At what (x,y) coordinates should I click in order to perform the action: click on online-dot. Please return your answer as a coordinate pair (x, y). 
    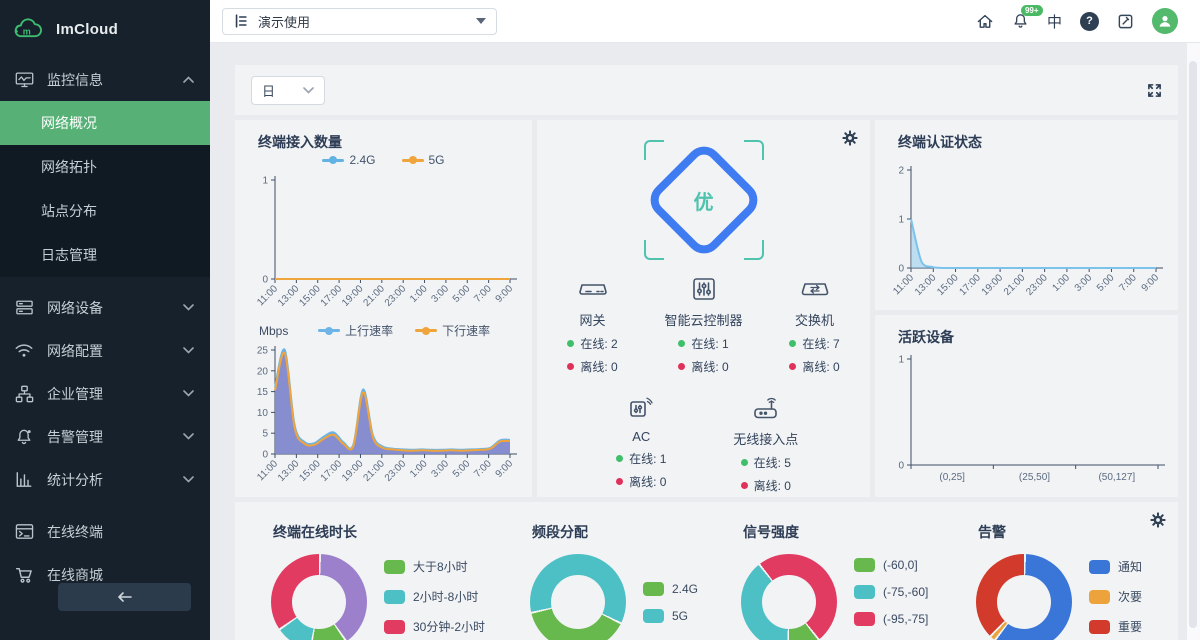
    Looking at the image, I should click on (682, 343).